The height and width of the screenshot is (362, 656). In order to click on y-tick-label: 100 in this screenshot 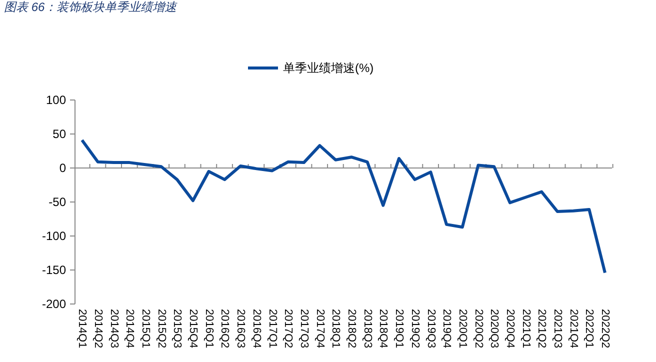, I will do `click(56, 100)`.